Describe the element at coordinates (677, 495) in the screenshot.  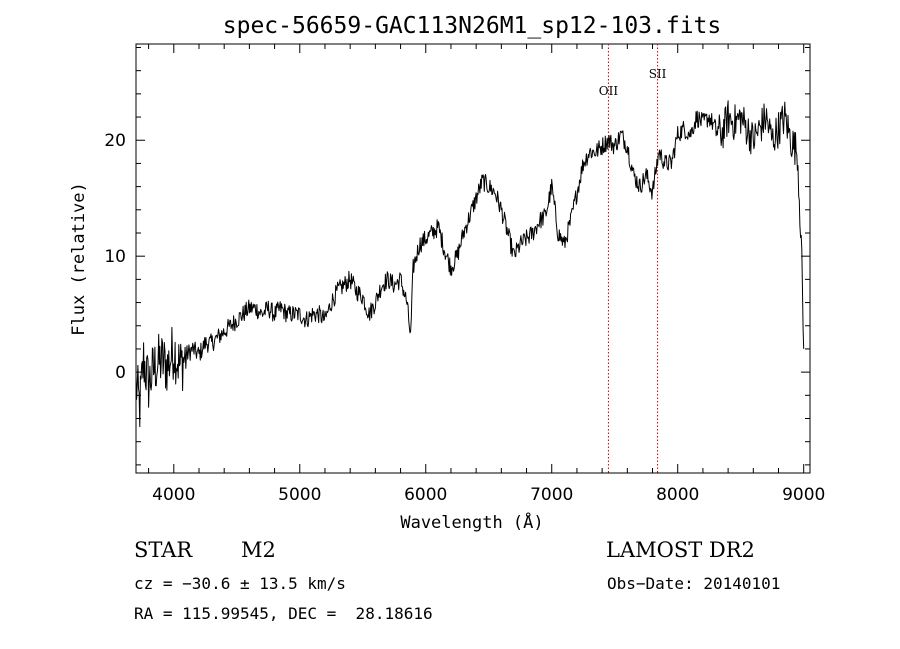
I see `x-tick-label: 8000` at that location.